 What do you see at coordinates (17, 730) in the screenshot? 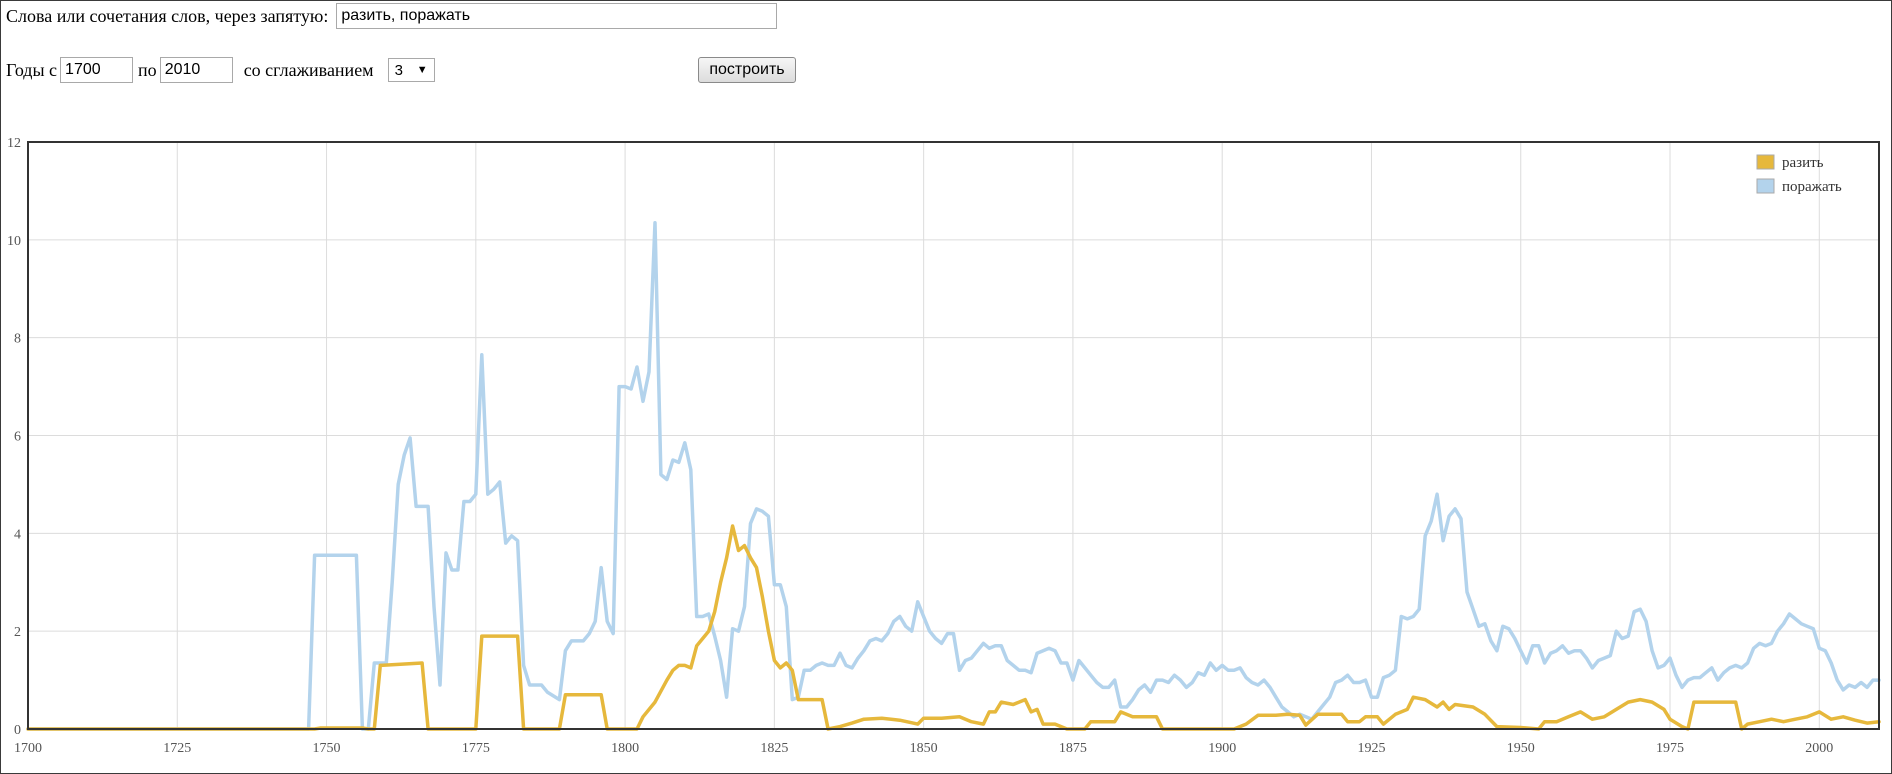
I see `y-tick-label: 0` at bounding box center [17, 730].